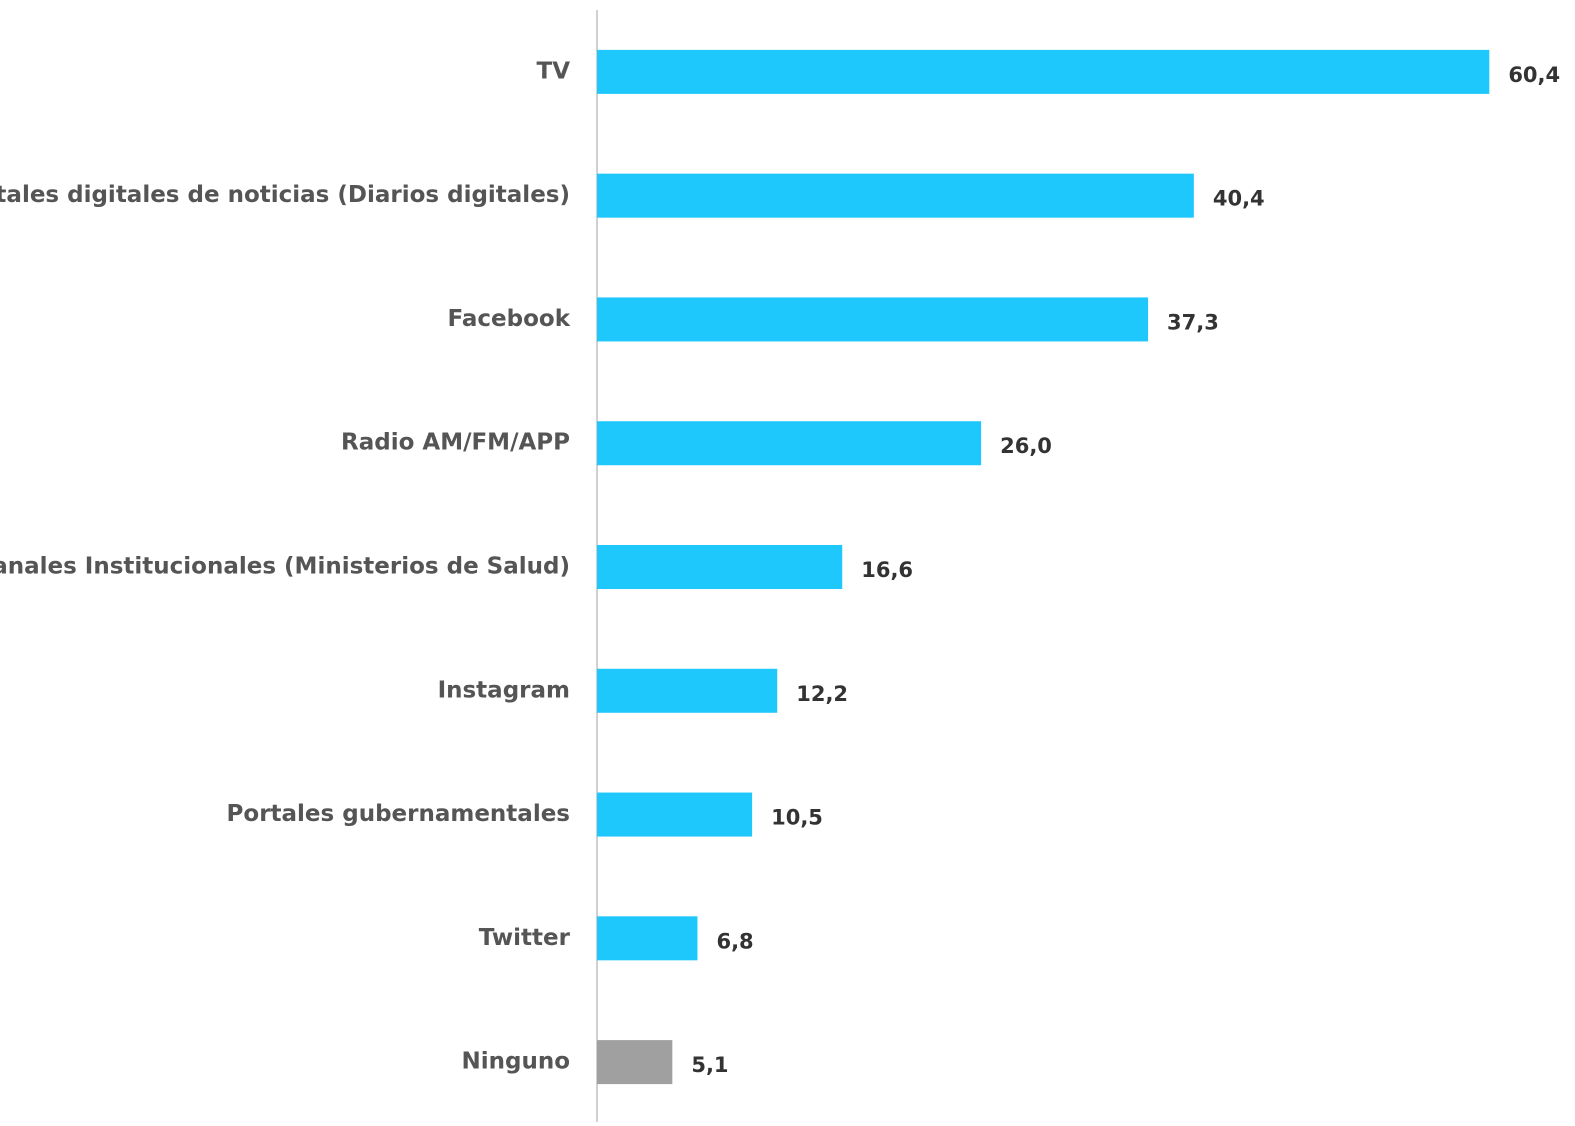 This screenshot has height=1126, width=1575. What do you see at coordinates (504, 690) in the screenshot?
I see `category-label: Instagram` at bounding box center [504, 690].